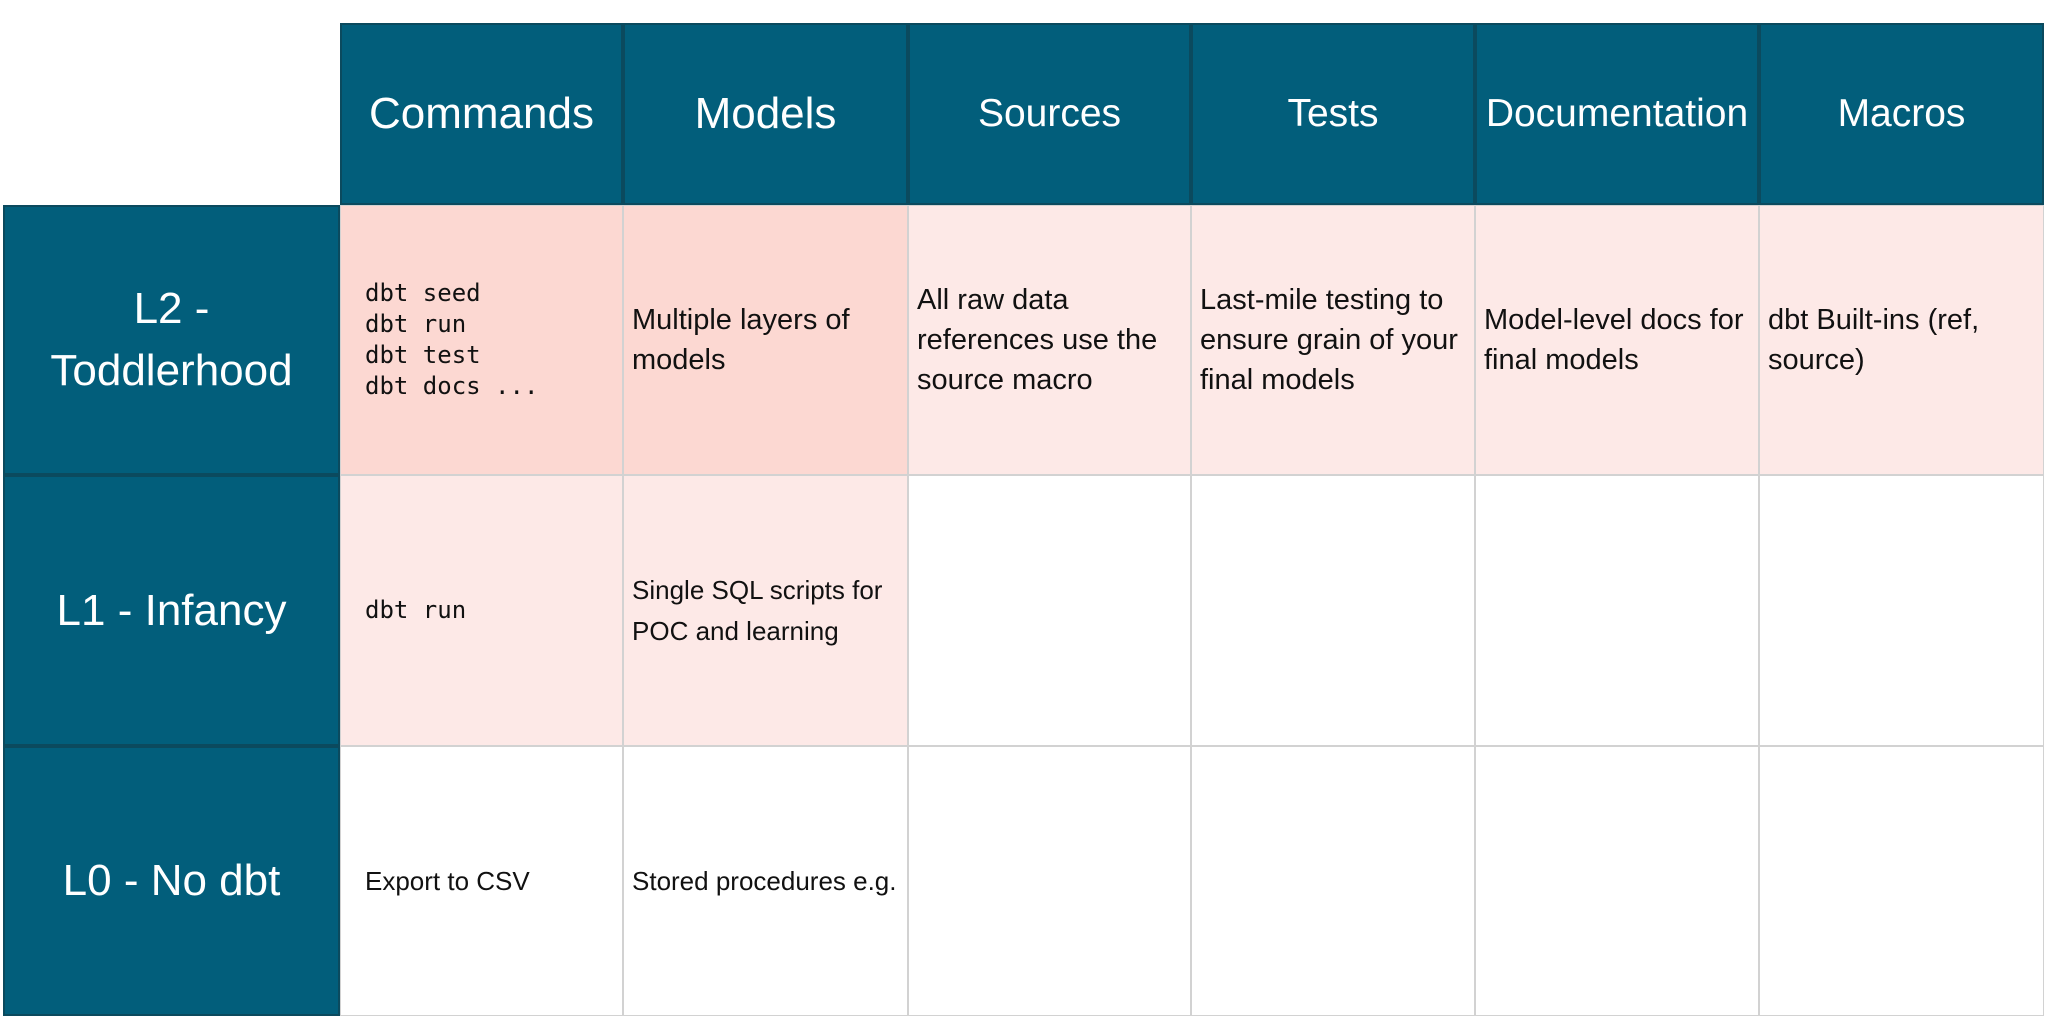  What do you see at coordinates (765, 340) in the screenshot?
I see `cell: Multiple layers of models` at bounding box center [765, 340].